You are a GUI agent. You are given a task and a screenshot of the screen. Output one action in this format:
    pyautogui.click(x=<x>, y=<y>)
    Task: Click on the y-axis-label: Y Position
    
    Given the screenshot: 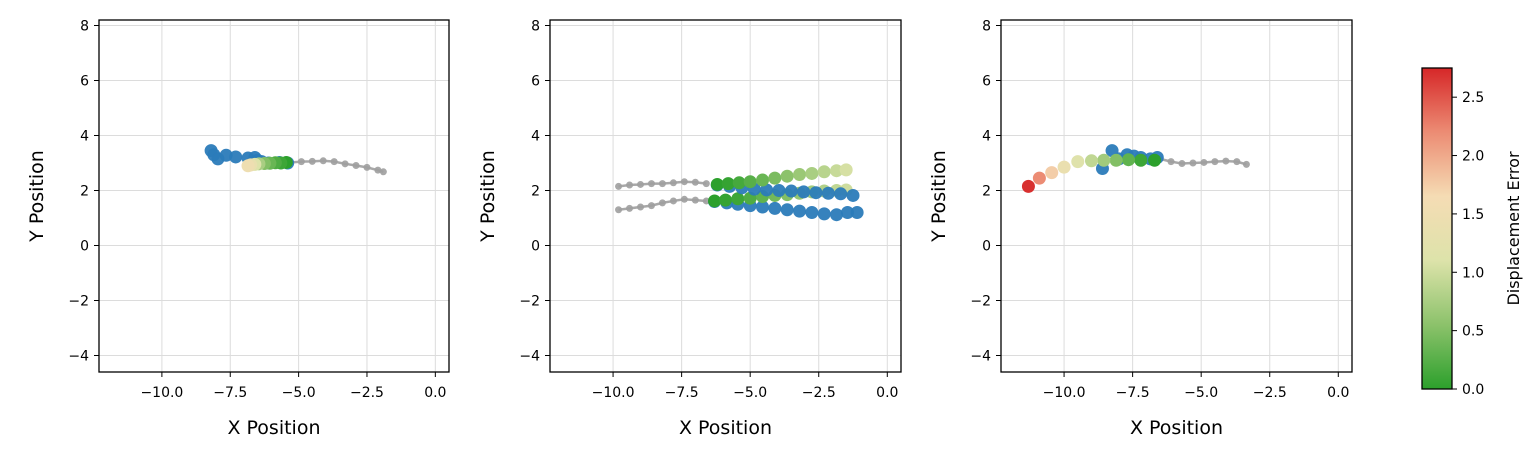 What is the action you would take?
    pyautogui.click(x=488, y=196)
    